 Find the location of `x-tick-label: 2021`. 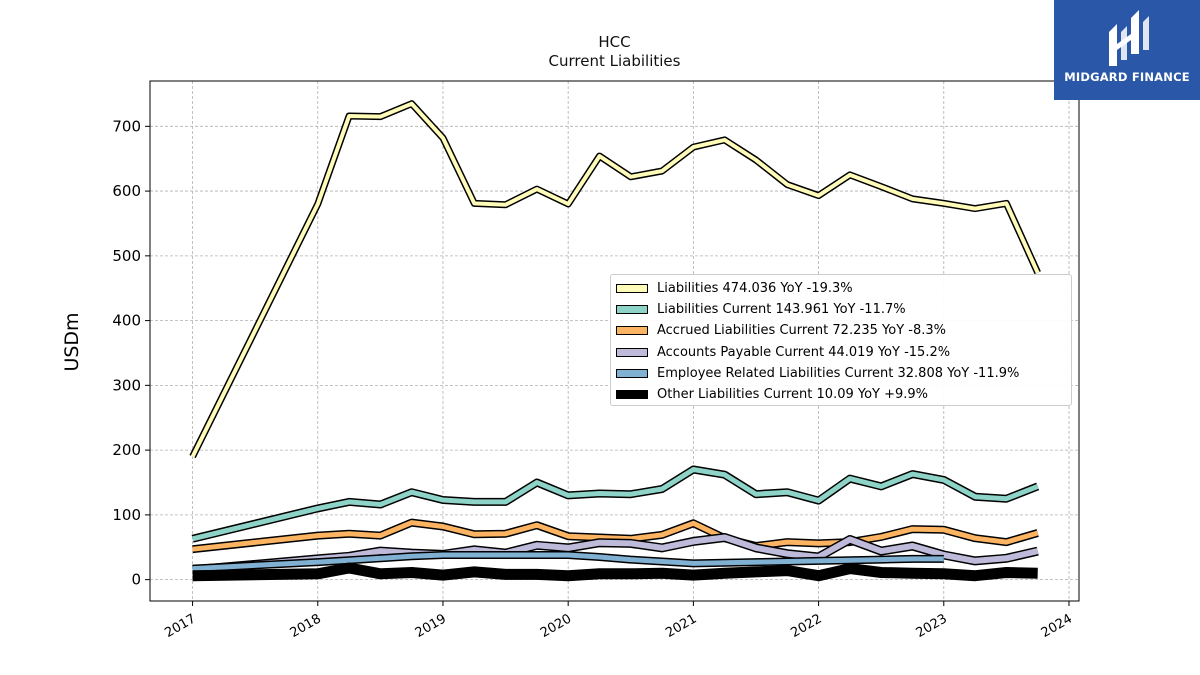

x-tick-label: 2021 is located at coordinates (681, 626).